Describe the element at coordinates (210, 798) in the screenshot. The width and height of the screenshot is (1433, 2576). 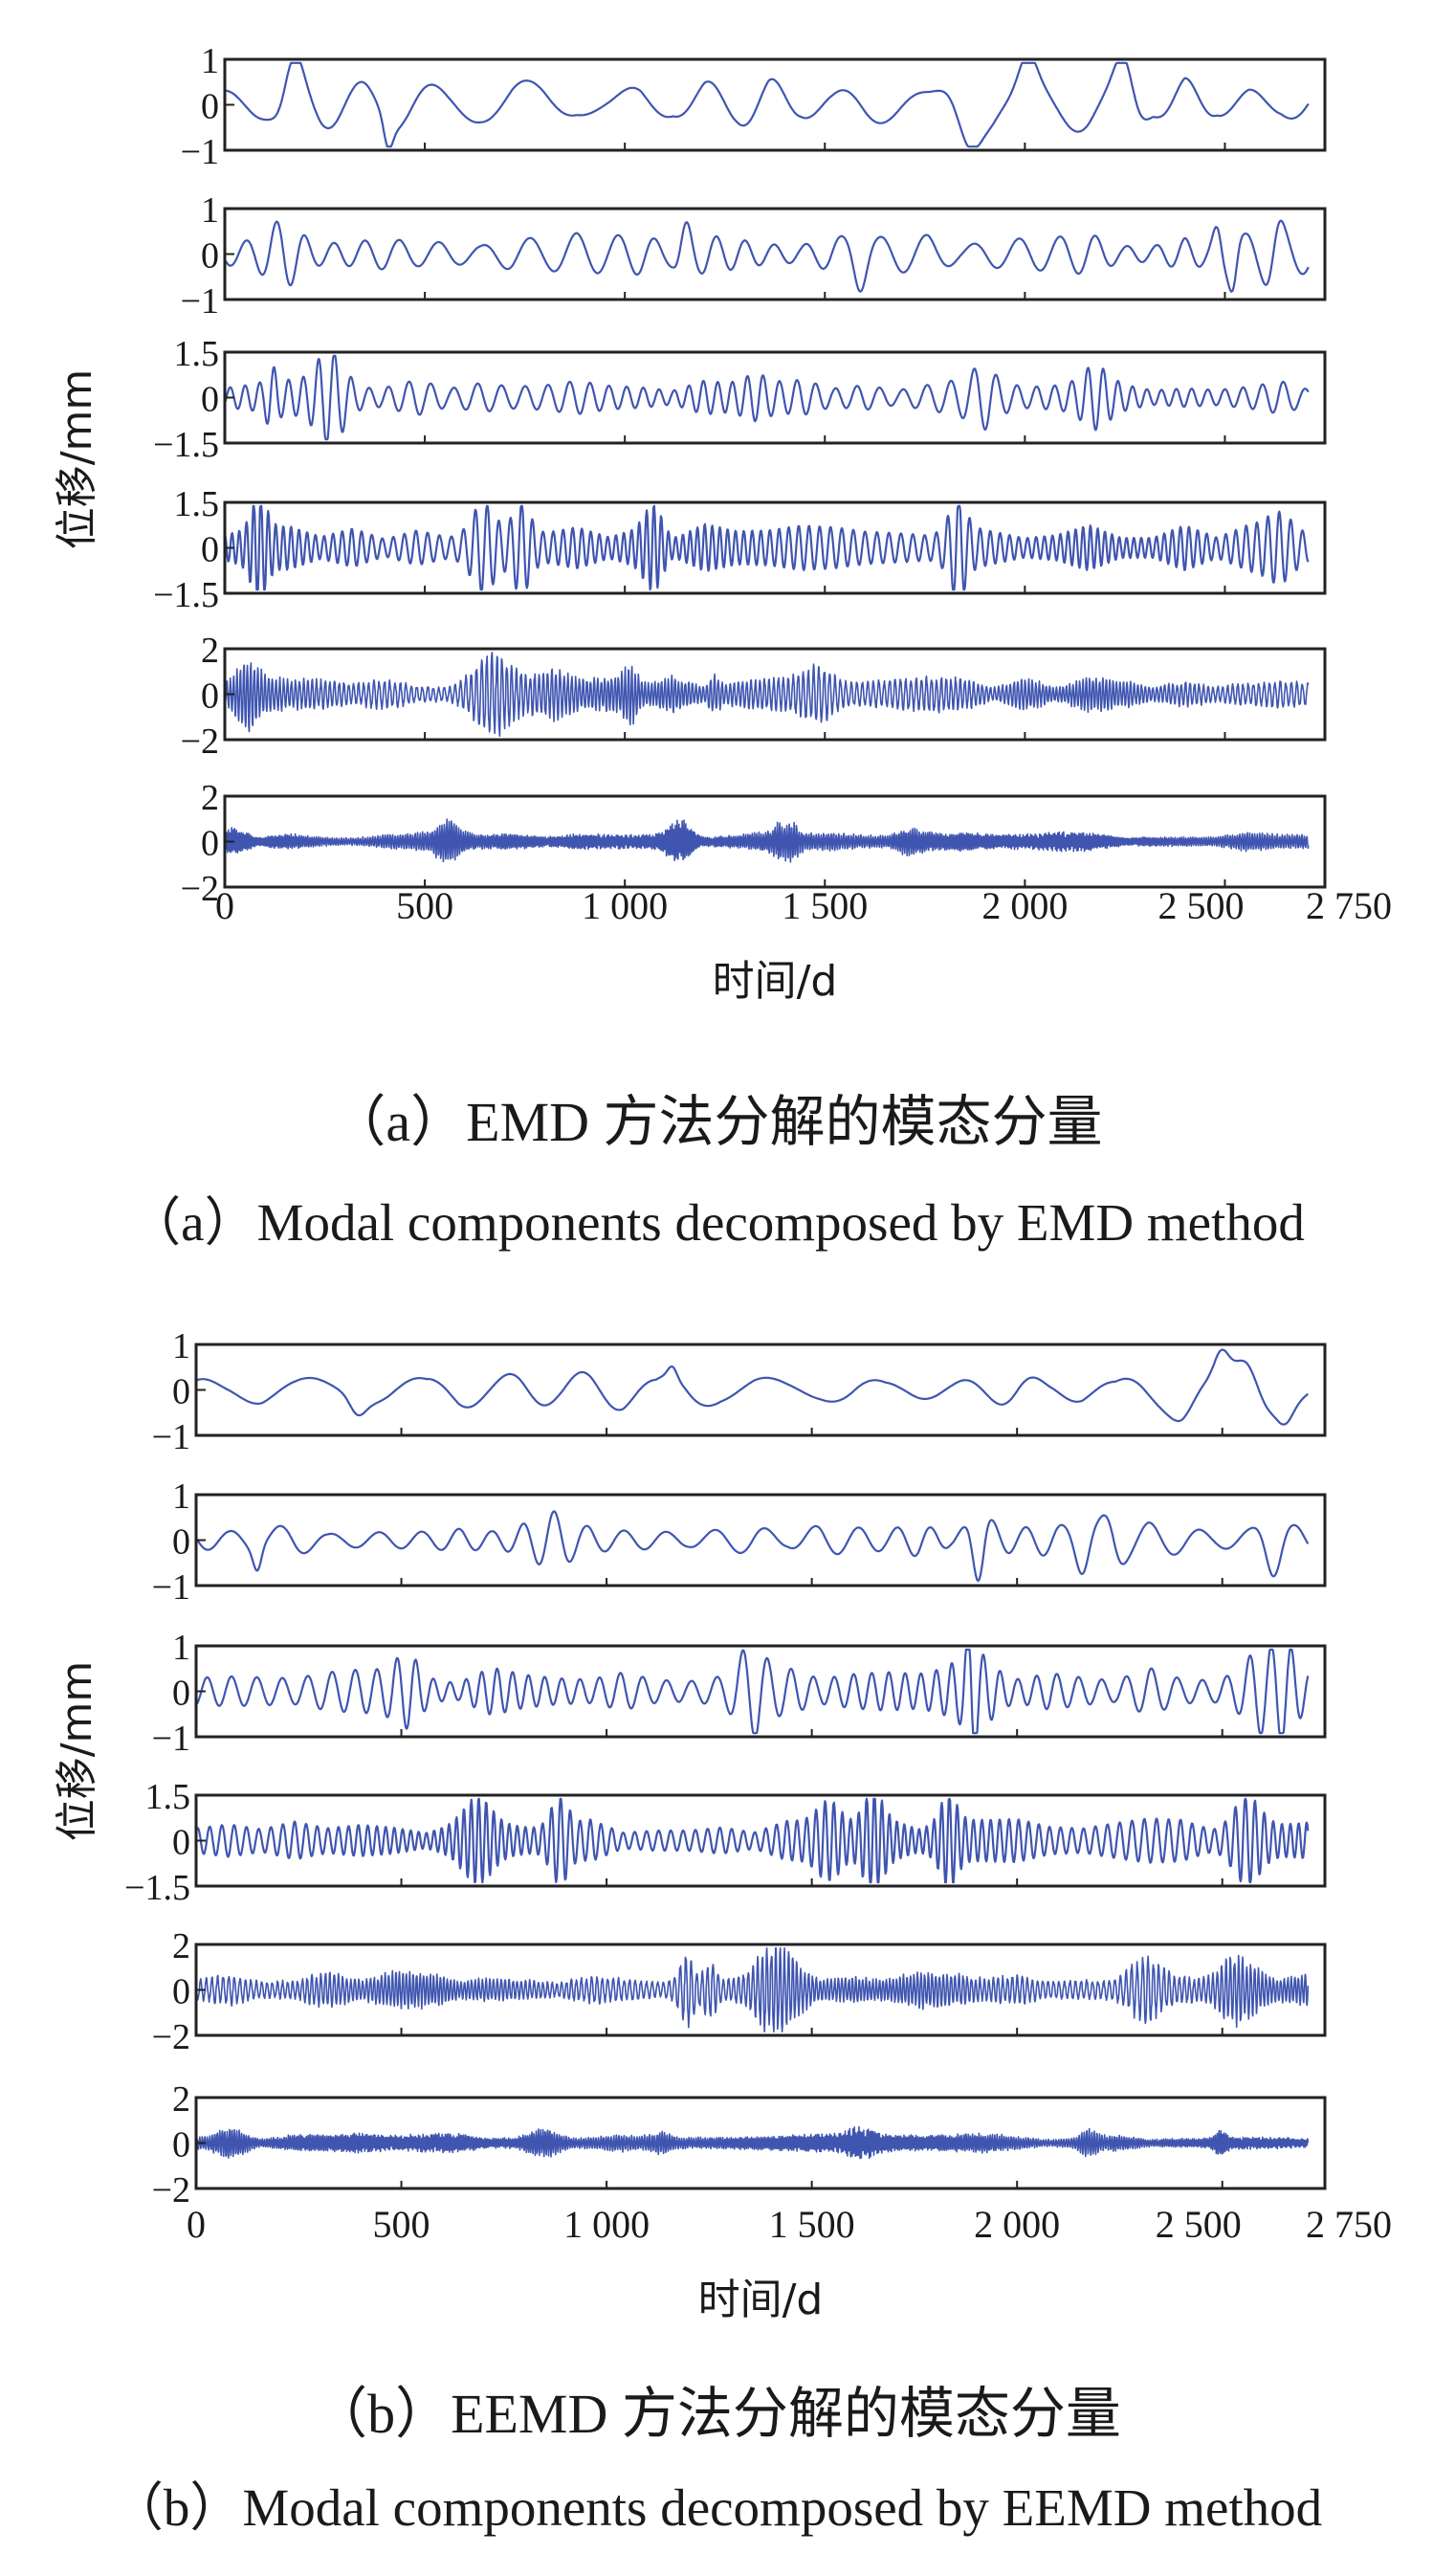
I see `y-tick-label-a-6-0: 2` at that location.